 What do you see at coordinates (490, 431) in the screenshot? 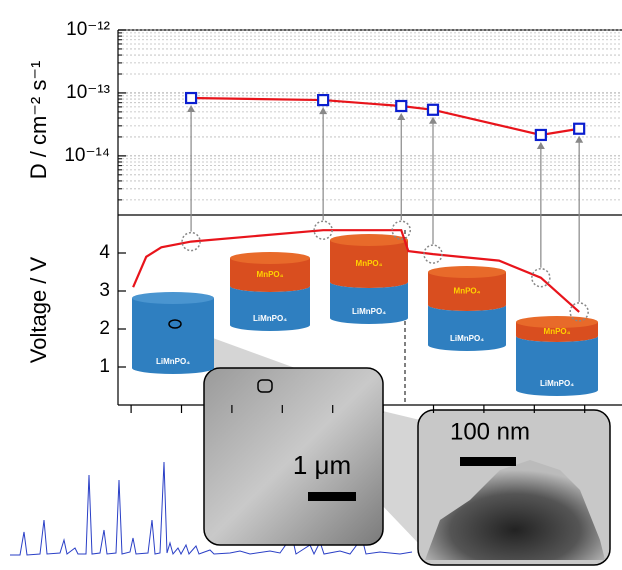
I see `scale-label: 100 nm` at bounding box center [490, 431].